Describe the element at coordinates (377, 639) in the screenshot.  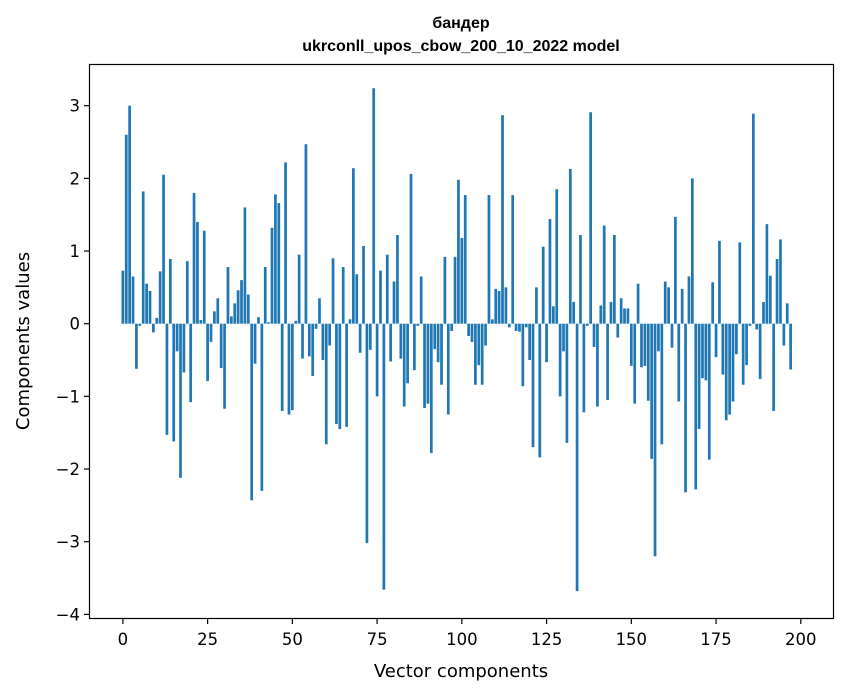
I see `x-tick-label: 75` at that location.